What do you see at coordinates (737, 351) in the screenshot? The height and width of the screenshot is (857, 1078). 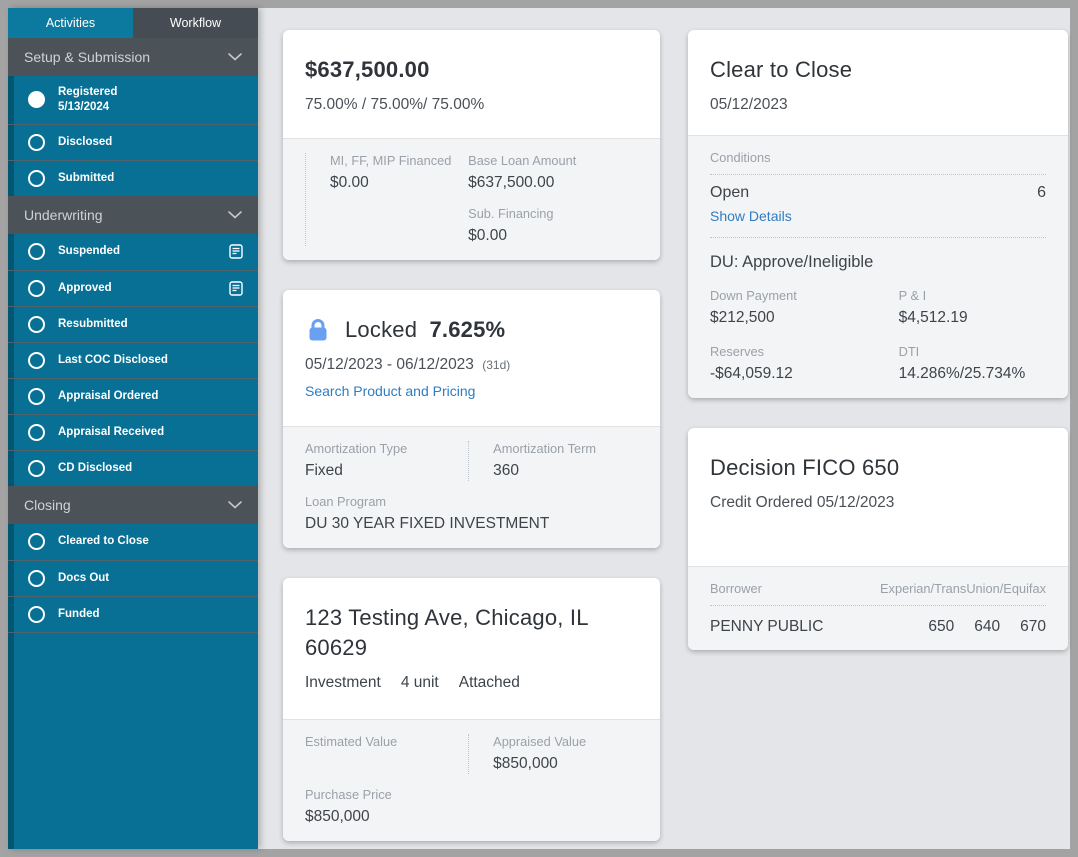 I see `field-label: Reserves` at bounding box center [737, 351].